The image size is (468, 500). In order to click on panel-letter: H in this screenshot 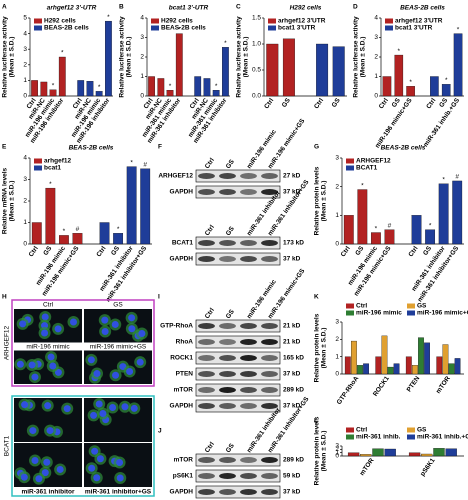, I will do `click(4, 297)`.